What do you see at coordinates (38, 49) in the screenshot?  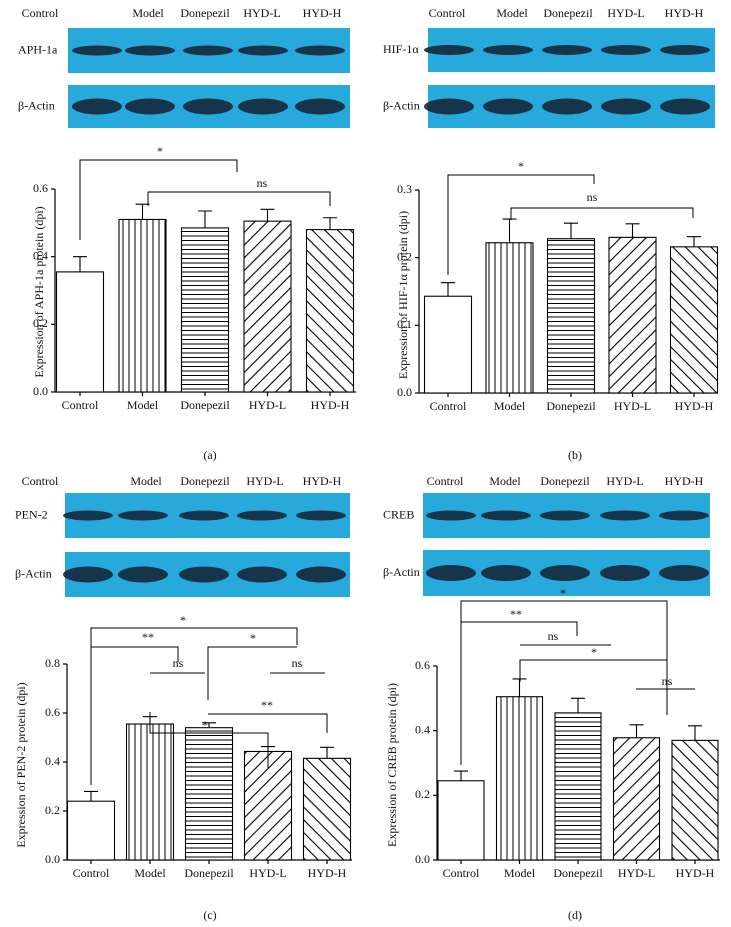 I see `blot-row-label: APH-1a` at bounding box center [38, 49].